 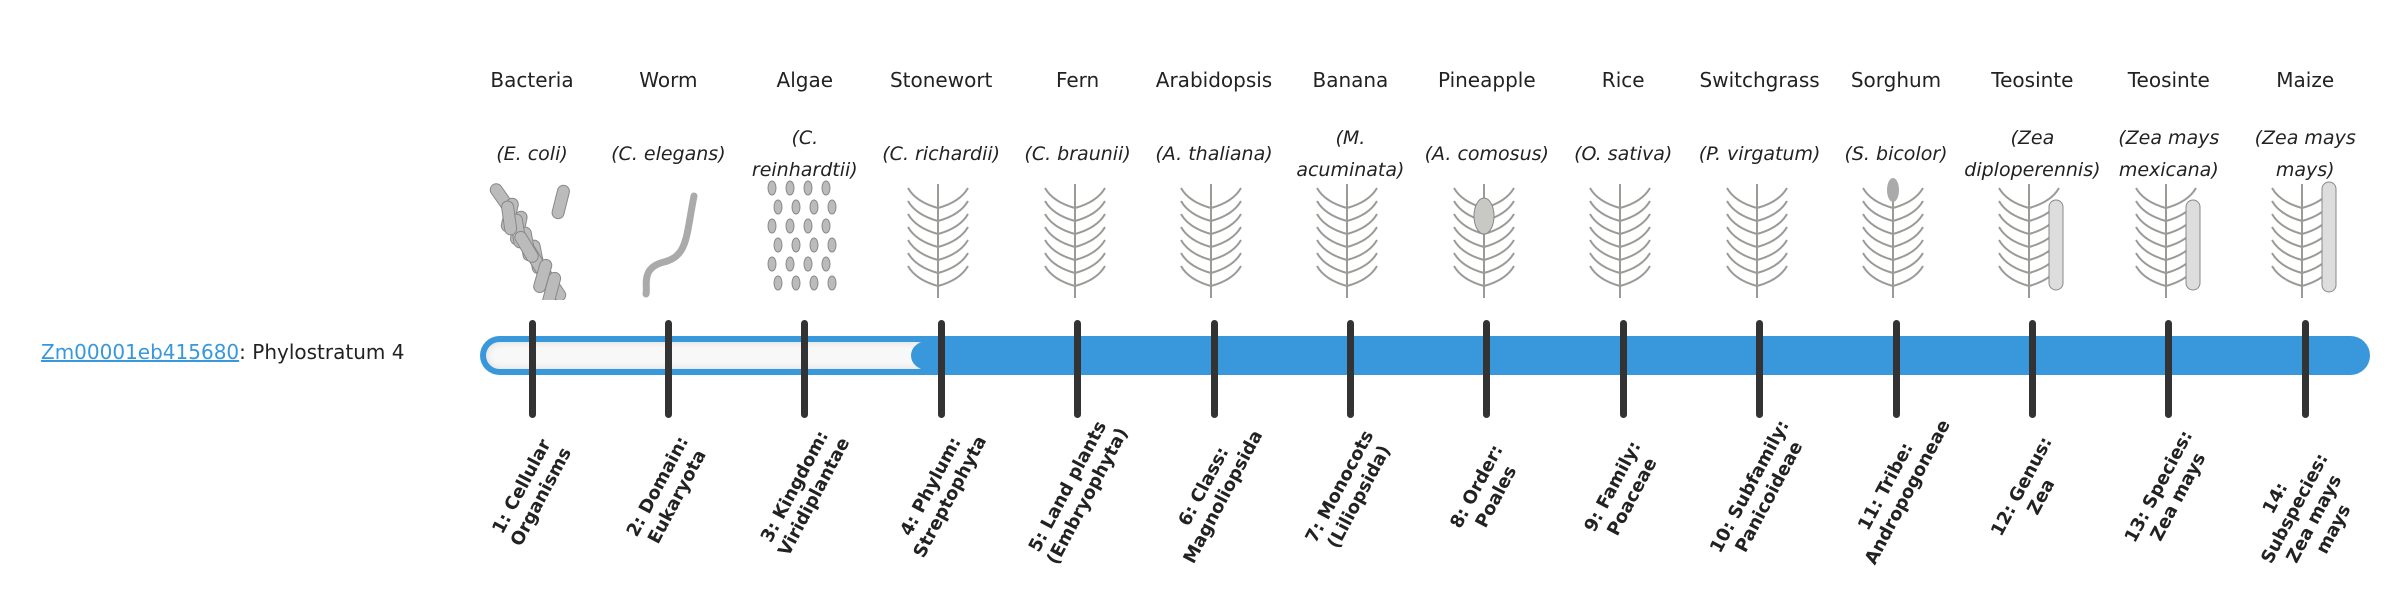 I want to click on organism-species: (C. richardii), so click(x=941, y=154).